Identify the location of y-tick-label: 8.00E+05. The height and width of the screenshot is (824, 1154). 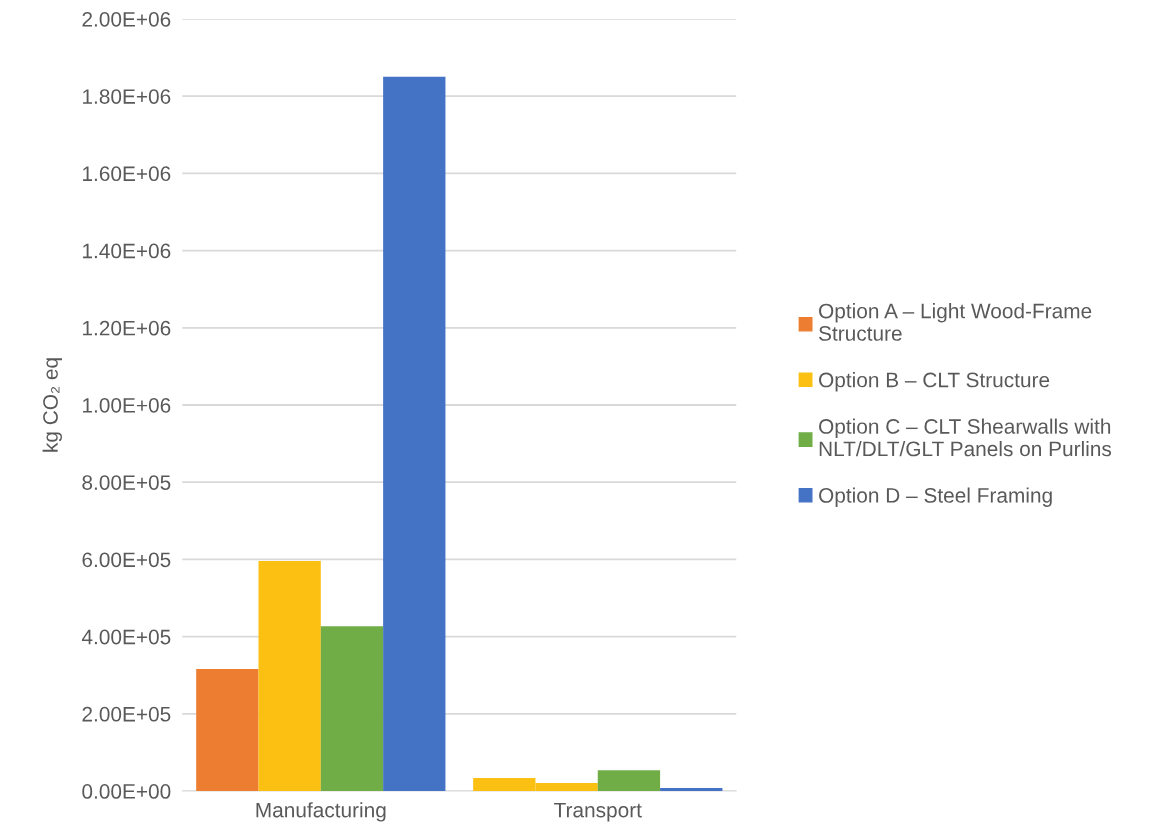
(126, 482).